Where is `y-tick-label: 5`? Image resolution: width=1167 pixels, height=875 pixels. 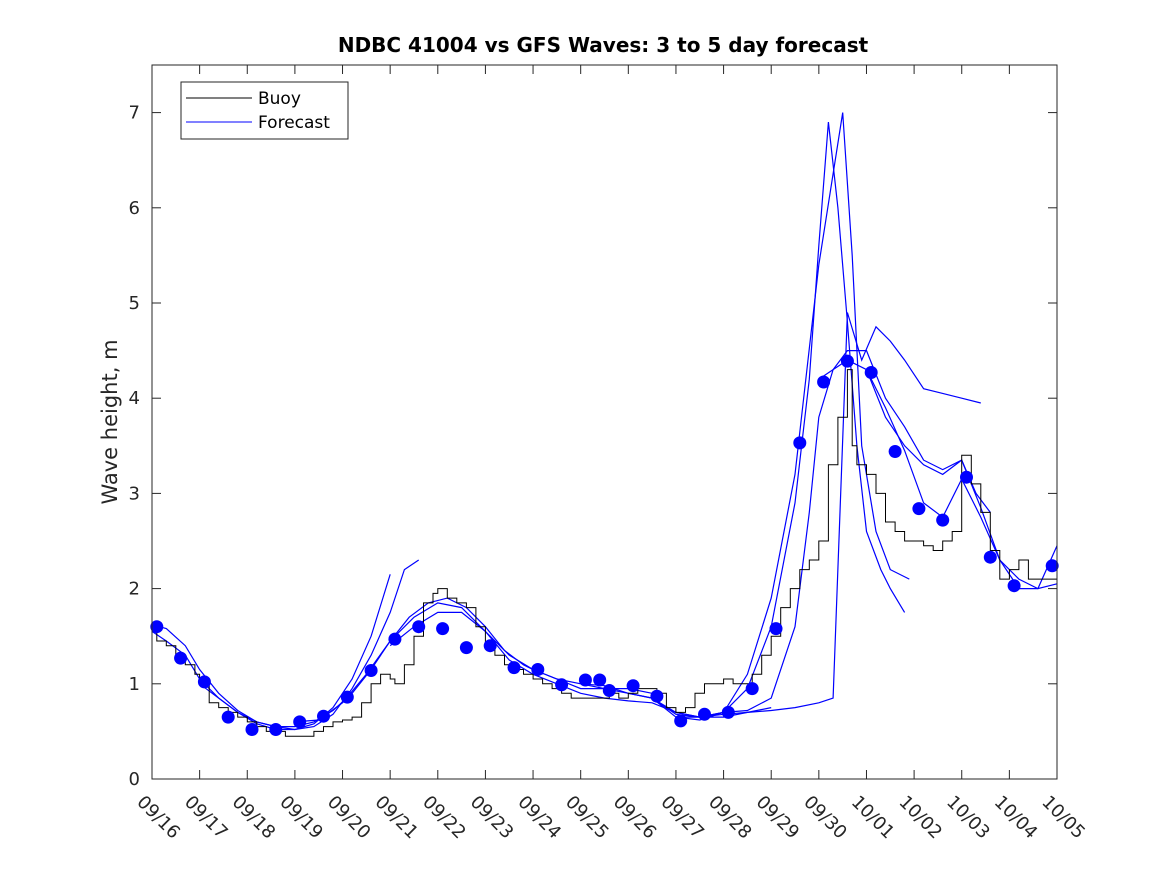 y-tick-label: 5 is located at coordinates (134, 303).